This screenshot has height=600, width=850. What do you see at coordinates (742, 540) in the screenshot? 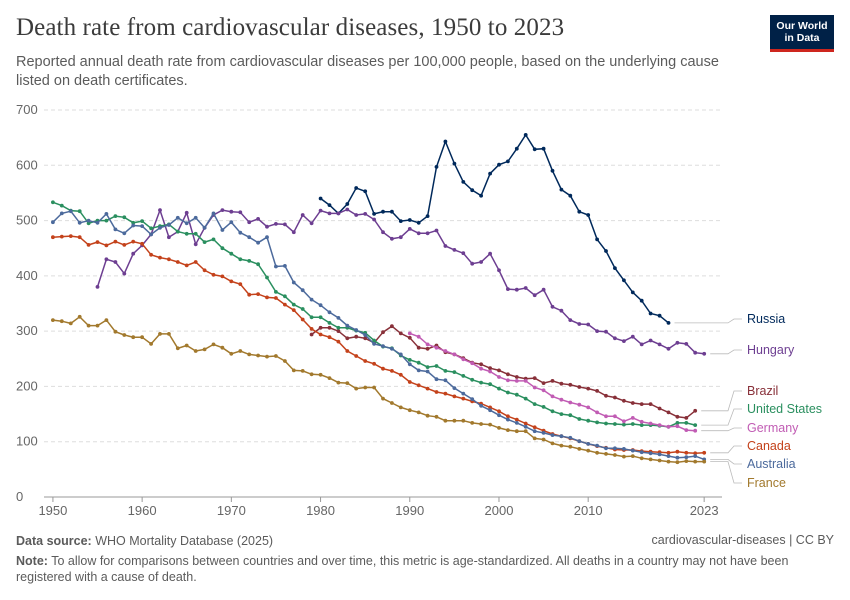
I see `license-text: cardiovascular-diseases | CC BY` at bounding box center [742, 540].